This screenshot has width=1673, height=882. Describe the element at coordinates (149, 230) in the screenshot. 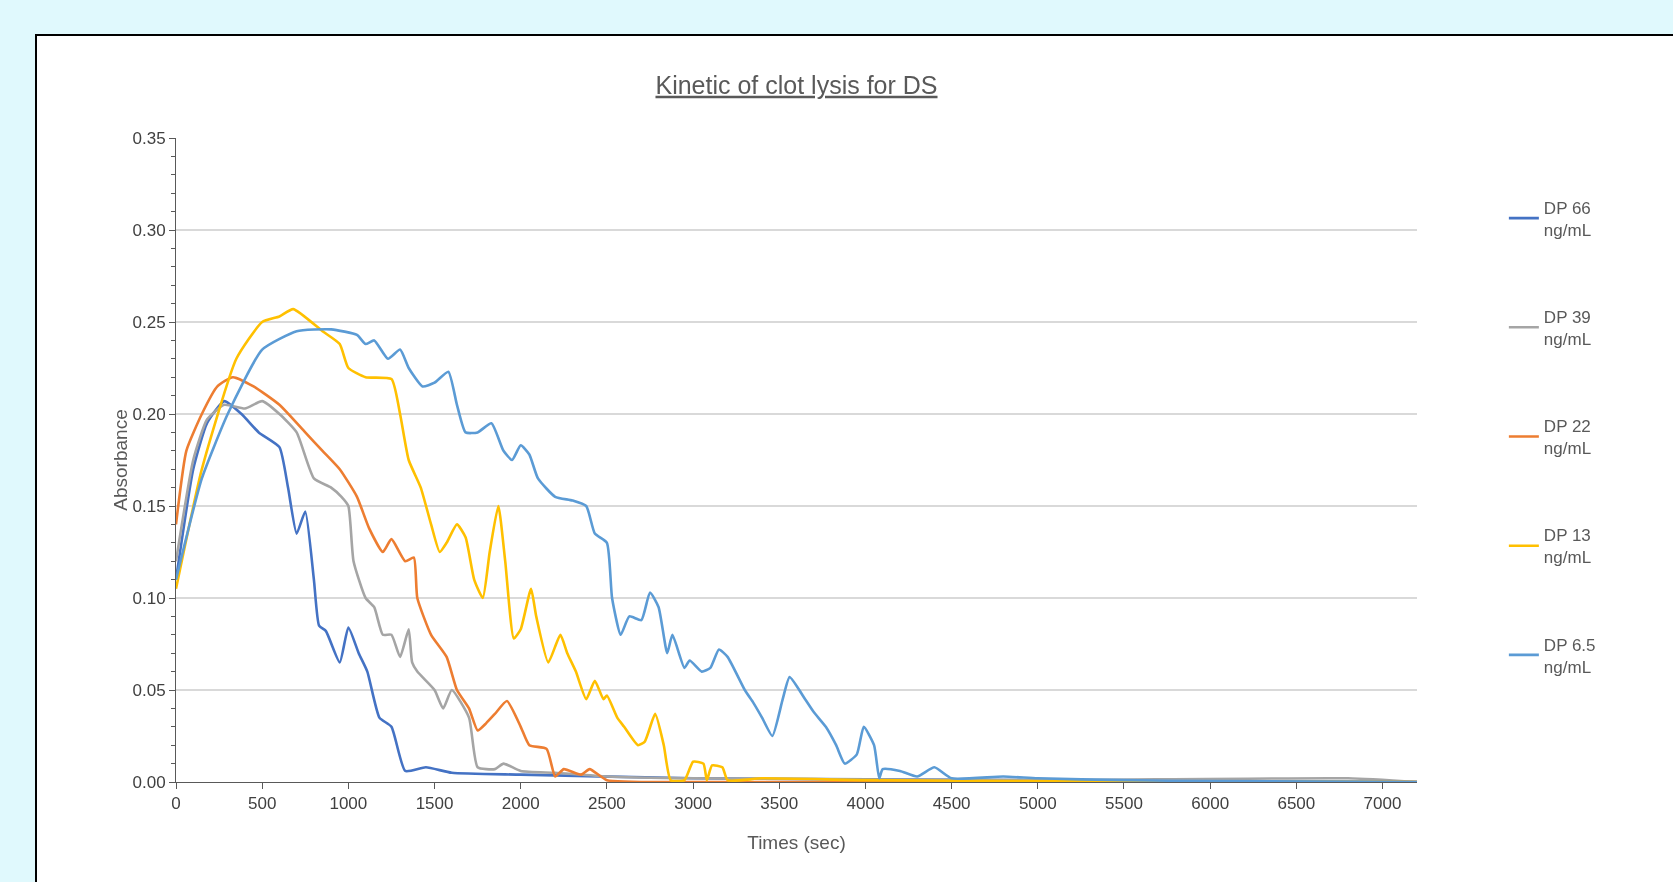

I see `y-tick-label: 0.30` at that location.